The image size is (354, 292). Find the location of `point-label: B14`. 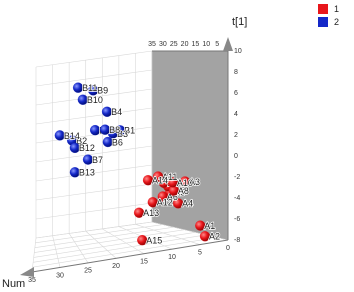

point-label: B14 is located at coordinates (72, 136).